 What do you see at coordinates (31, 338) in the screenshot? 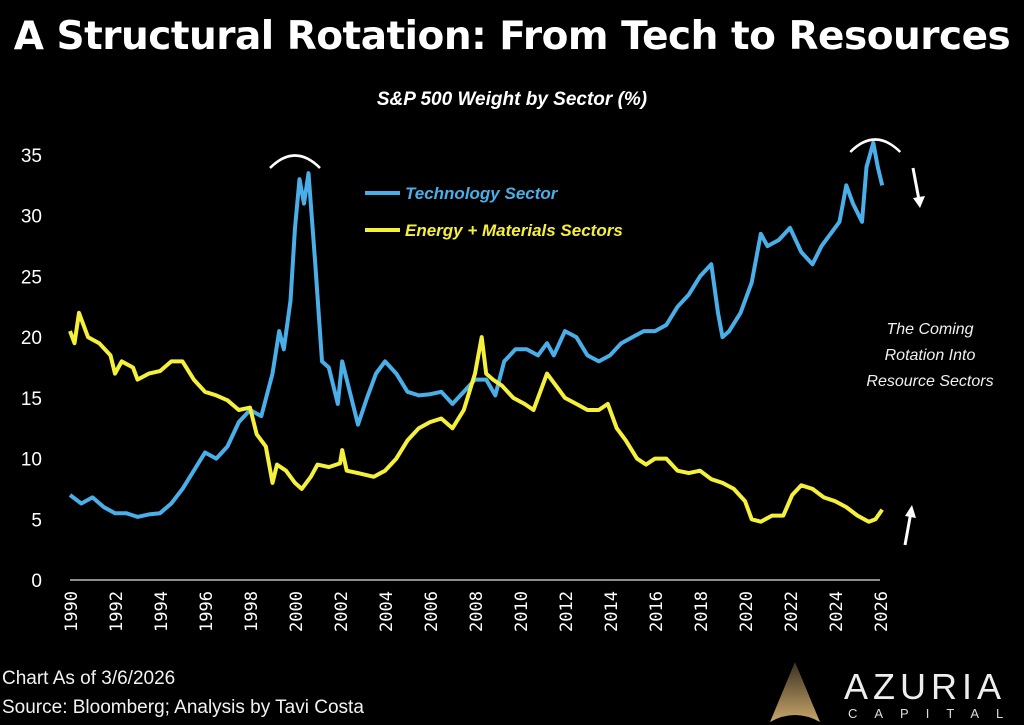
I see `y-tick-label: 20` at bounding box center [31, 338].